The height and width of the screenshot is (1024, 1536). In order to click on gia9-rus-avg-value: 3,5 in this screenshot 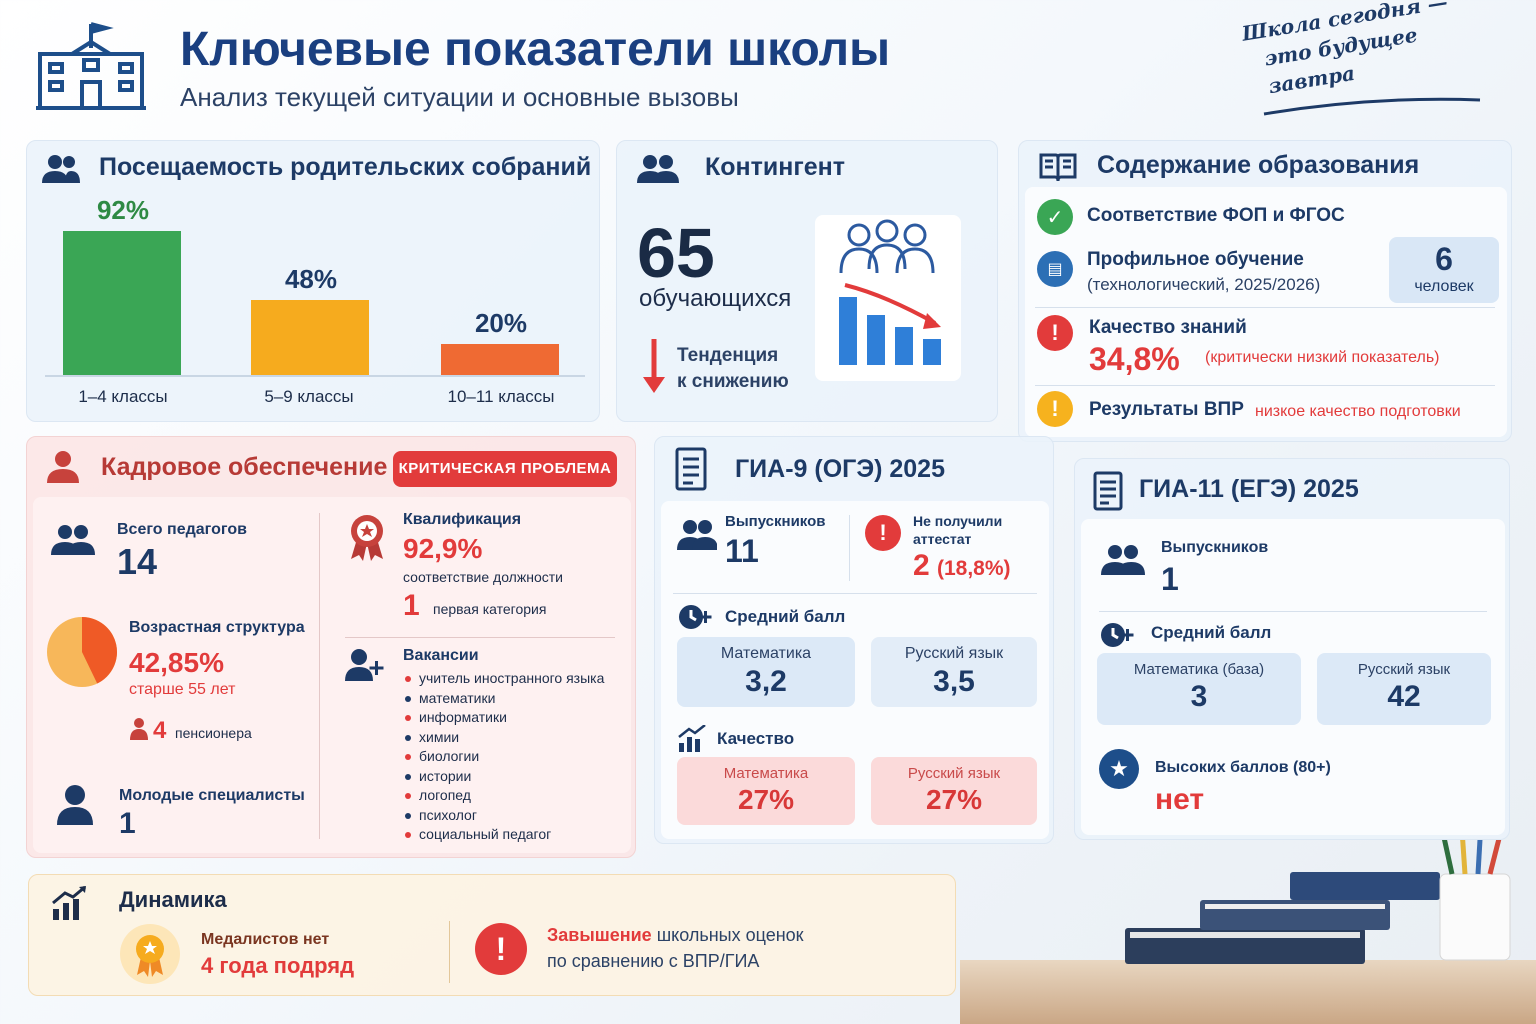, I will do `click(954, 681)`.